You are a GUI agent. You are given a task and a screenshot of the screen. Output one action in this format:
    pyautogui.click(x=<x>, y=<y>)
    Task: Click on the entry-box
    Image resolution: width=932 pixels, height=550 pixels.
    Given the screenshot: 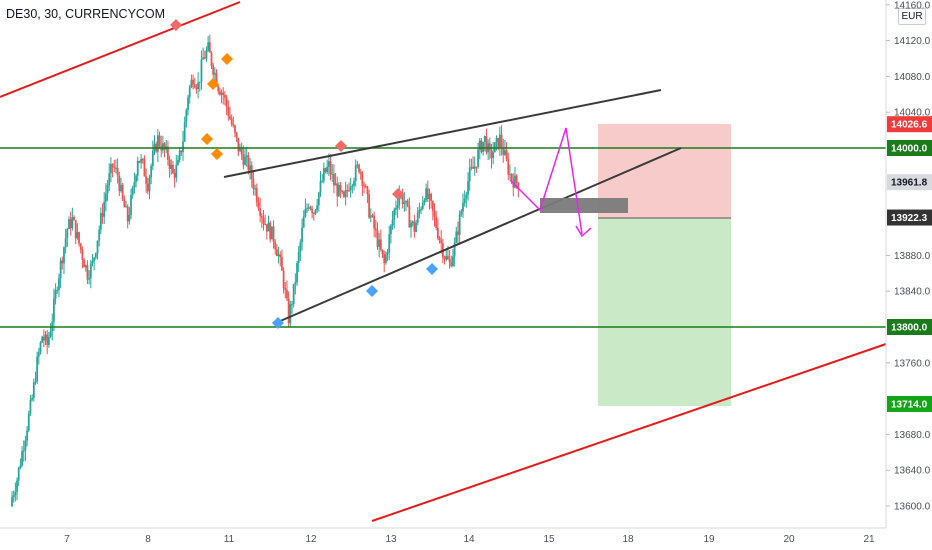 What is the action you would take?
    pyautogui.click(x=584, y=205)
    